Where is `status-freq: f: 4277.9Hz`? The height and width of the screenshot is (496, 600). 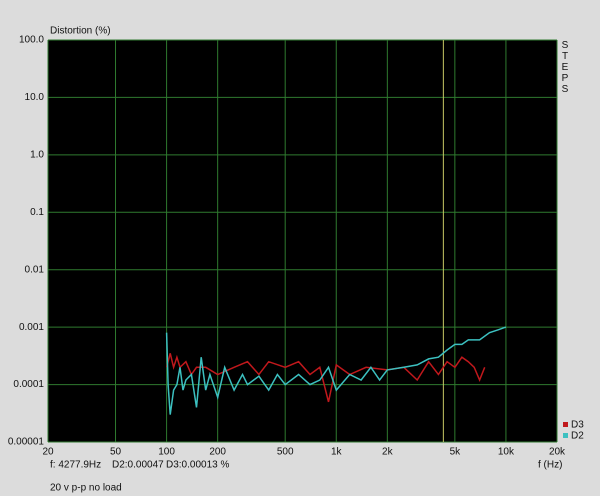 status-freq: f: 4277.9Hz is located at coordinates (75, 465).